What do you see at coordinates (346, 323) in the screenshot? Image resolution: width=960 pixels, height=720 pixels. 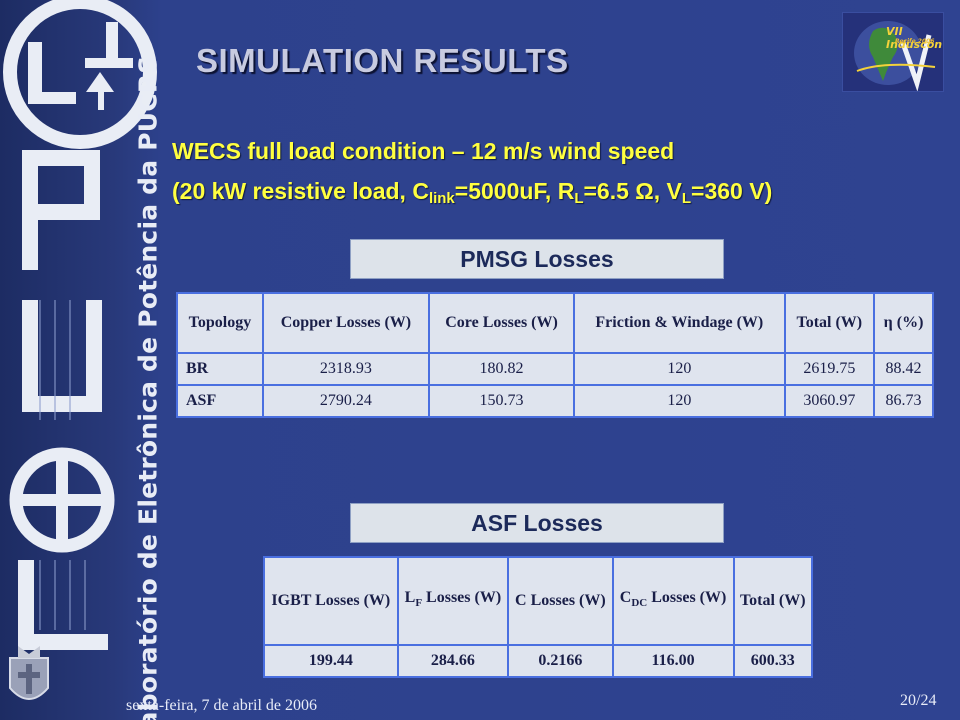 I see `header-copper-losses: Copper Losses (W)` at bounding box center [346, 323].